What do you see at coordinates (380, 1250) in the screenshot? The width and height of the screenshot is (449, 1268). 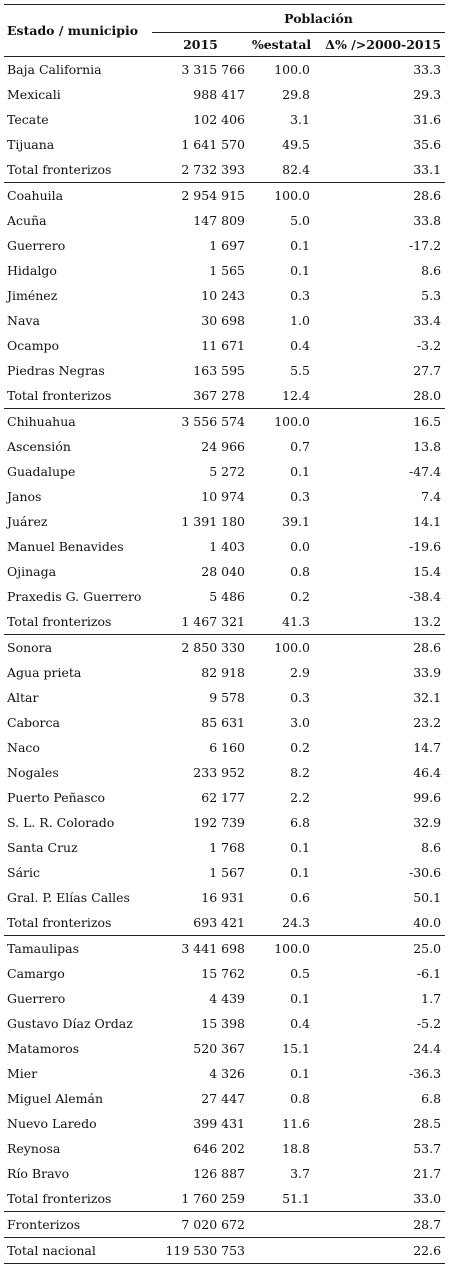 I see `growth-percent-cell: 22.6` at bounding box center [380, 1250].